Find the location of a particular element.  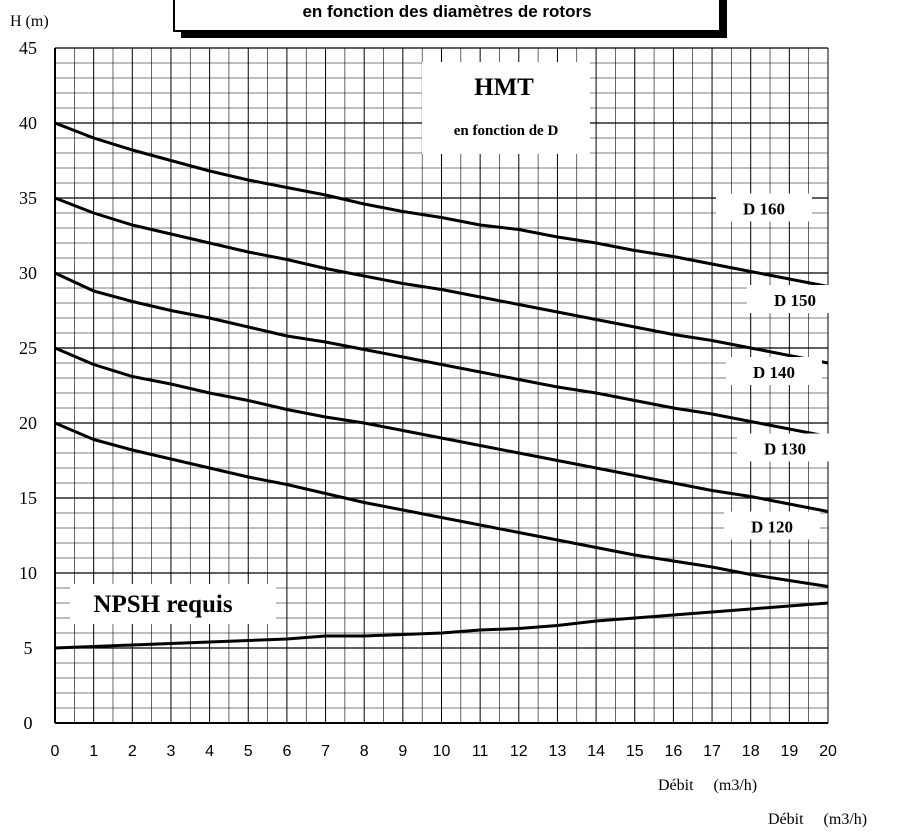

x-tick-label: 12 is located at coordinates (519, 751).